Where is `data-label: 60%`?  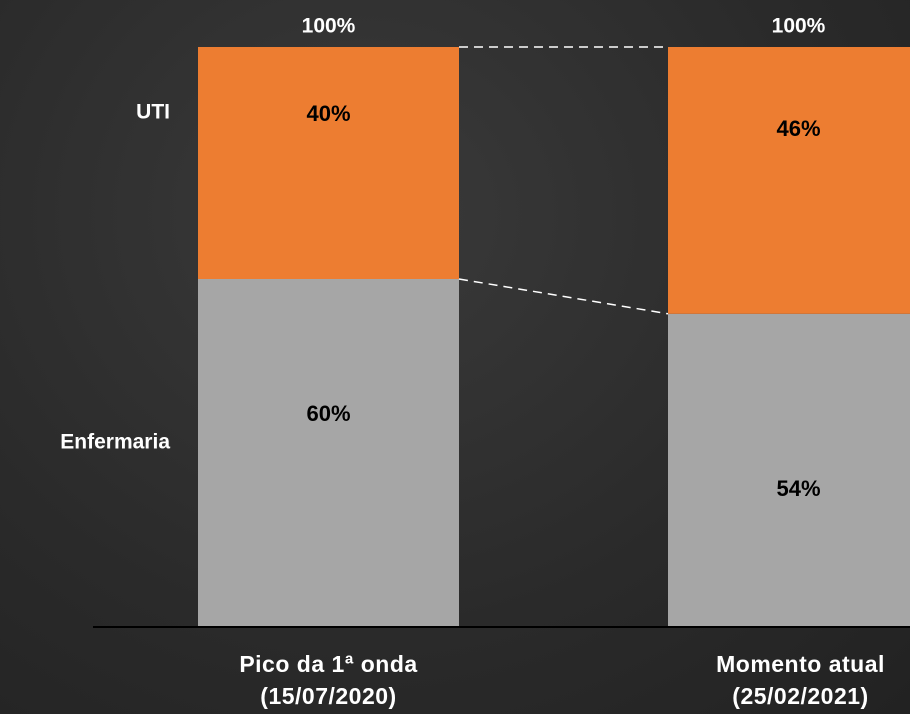
data-label: 60% is located at coordinates (328, 413).